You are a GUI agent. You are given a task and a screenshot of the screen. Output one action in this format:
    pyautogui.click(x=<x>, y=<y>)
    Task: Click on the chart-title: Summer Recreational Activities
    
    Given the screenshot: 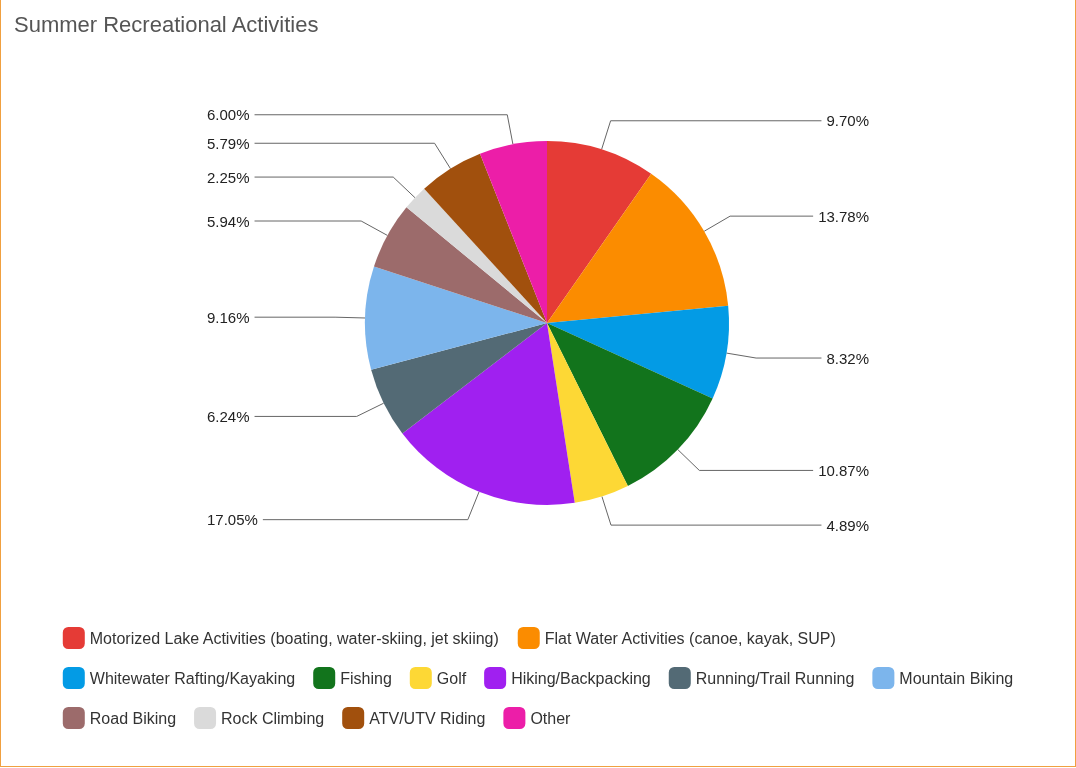 What is the action you would take?
    pyautogui.click(x=166, y=24)
    